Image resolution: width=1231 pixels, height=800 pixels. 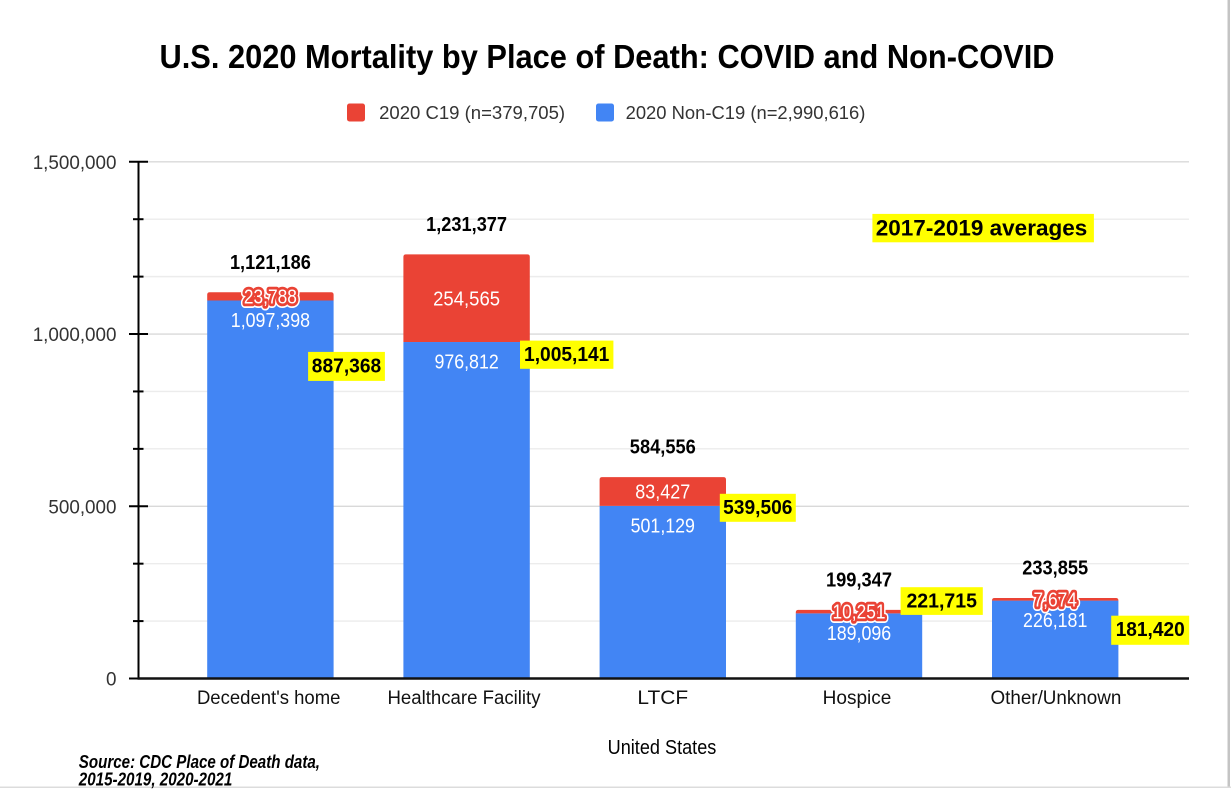 I want to click on svg-text: 2020 Non-C19 (n=2,990,616), so click(x=746, y=113).